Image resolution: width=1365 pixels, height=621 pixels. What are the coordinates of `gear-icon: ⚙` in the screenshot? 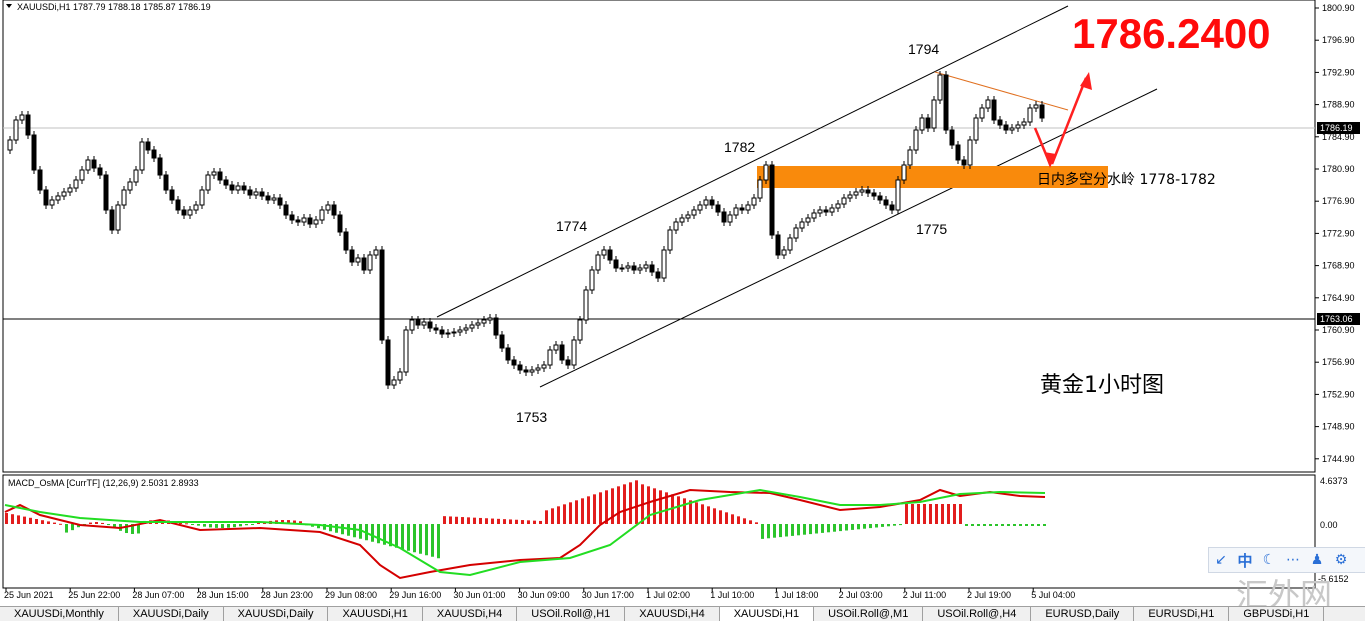 It's located at (1341, 560).